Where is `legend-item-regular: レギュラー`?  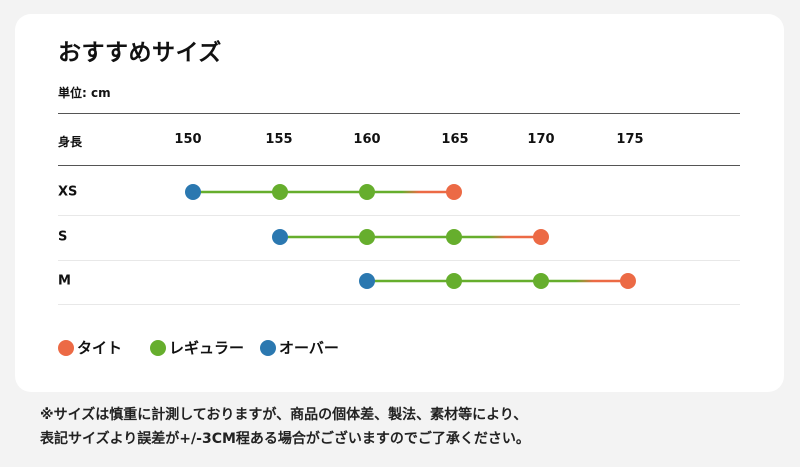 legend-item-regular: レギュラー is located at coordinates (197, 347).